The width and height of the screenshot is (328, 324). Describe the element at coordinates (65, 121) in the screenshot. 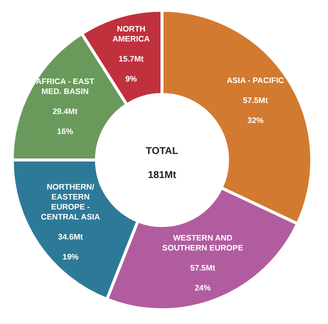

I see `text: 29.4Mt 16%` at that location.